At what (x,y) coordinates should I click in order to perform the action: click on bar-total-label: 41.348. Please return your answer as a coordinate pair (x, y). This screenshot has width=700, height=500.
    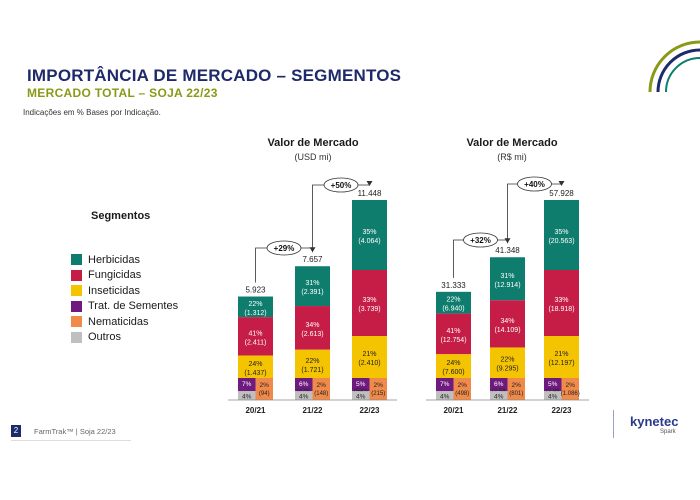
    Looking at the image, I should click on (507, 250).